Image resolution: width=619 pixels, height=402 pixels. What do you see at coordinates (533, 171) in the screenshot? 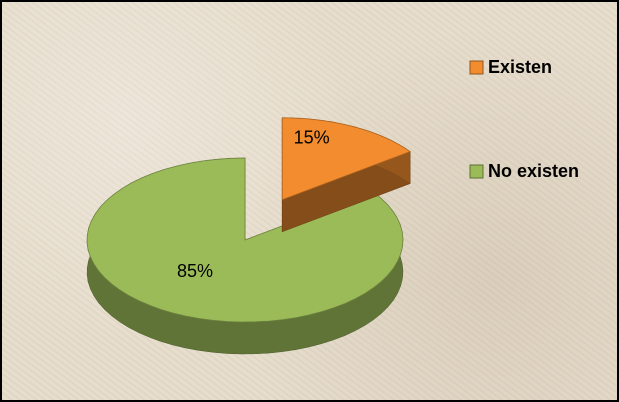
I see `legend-label: No existen` at bounding box center [533, 171].